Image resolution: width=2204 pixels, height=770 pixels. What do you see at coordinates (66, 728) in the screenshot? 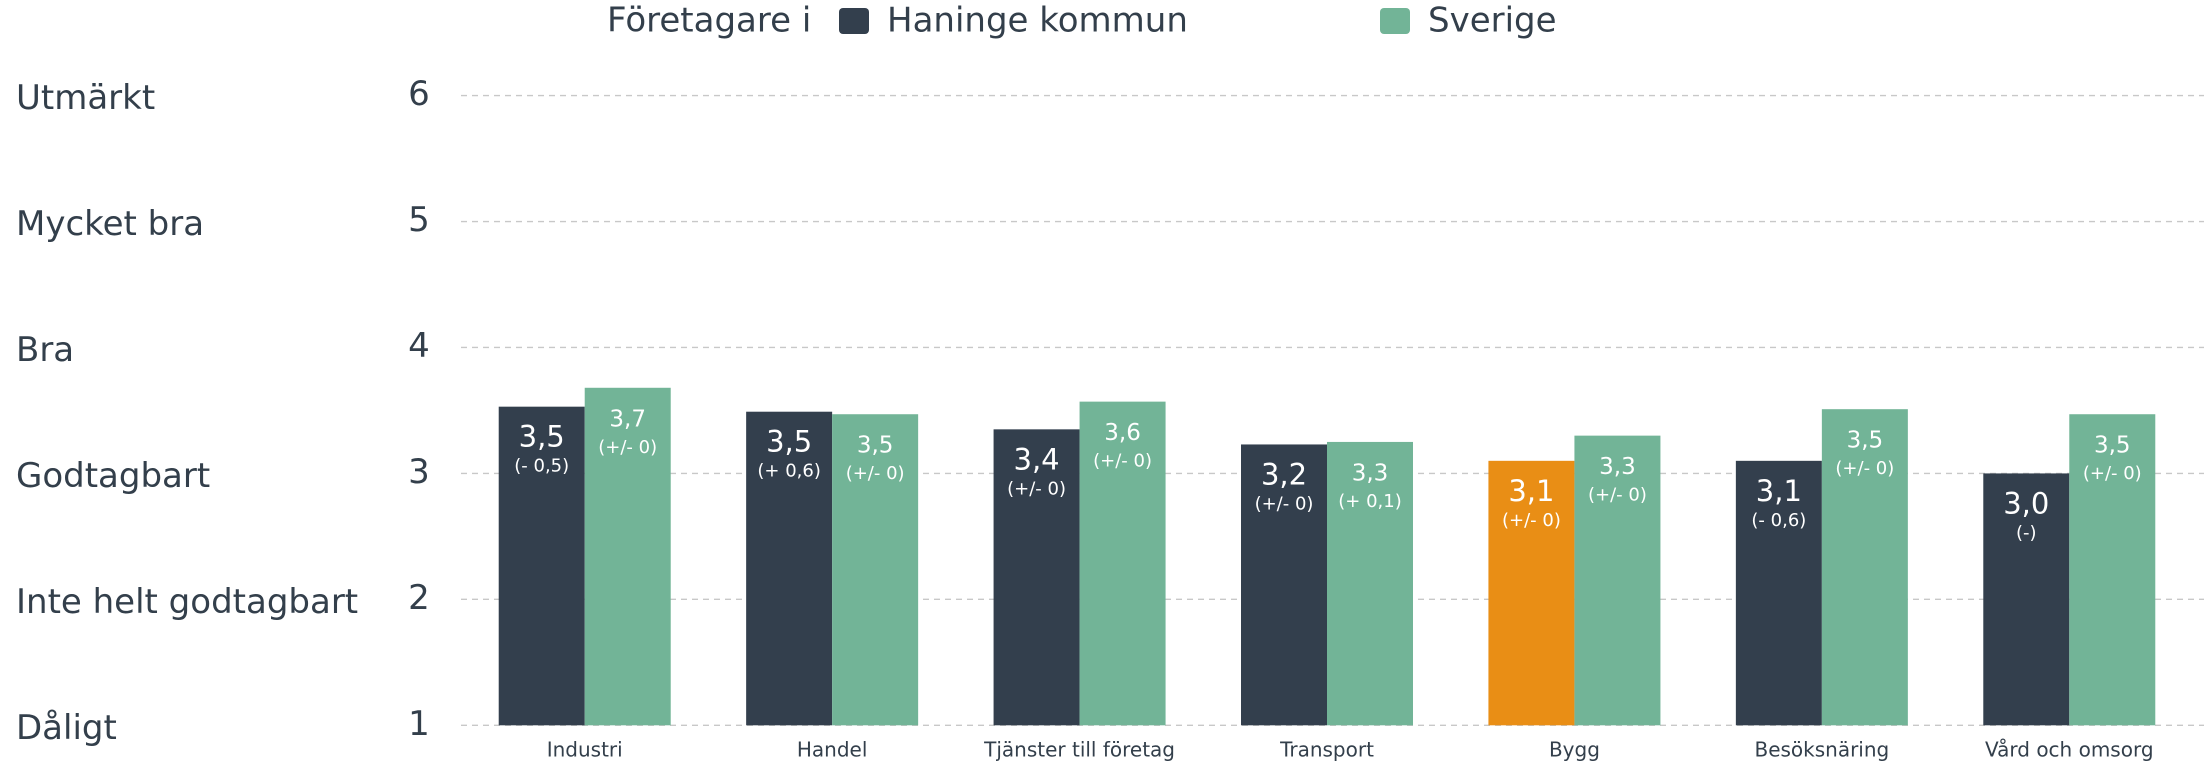
I see `y-tick-description: Dåligt` at bounding box center [66, 728].